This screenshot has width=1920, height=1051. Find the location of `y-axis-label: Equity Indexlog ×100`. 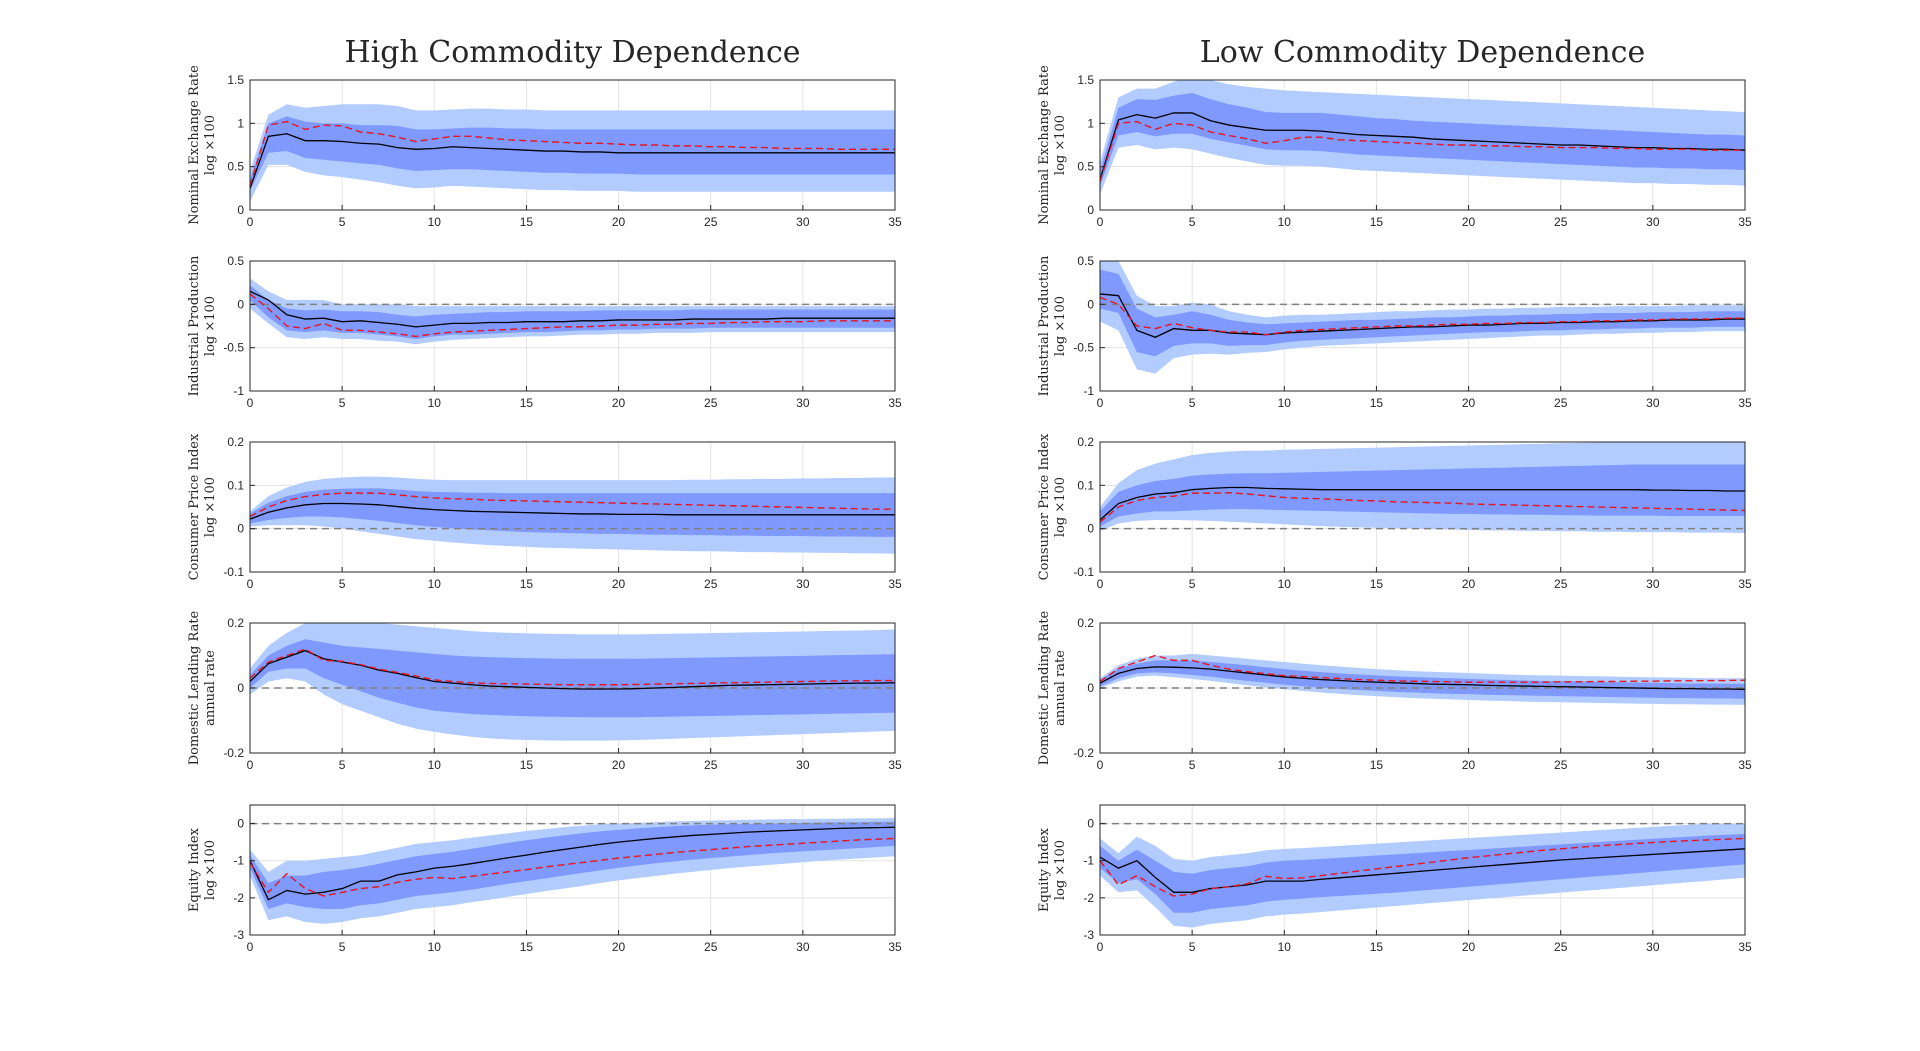

y-axis-label: Equity Indexlog ×100 is located at coordinates (1052, 869).